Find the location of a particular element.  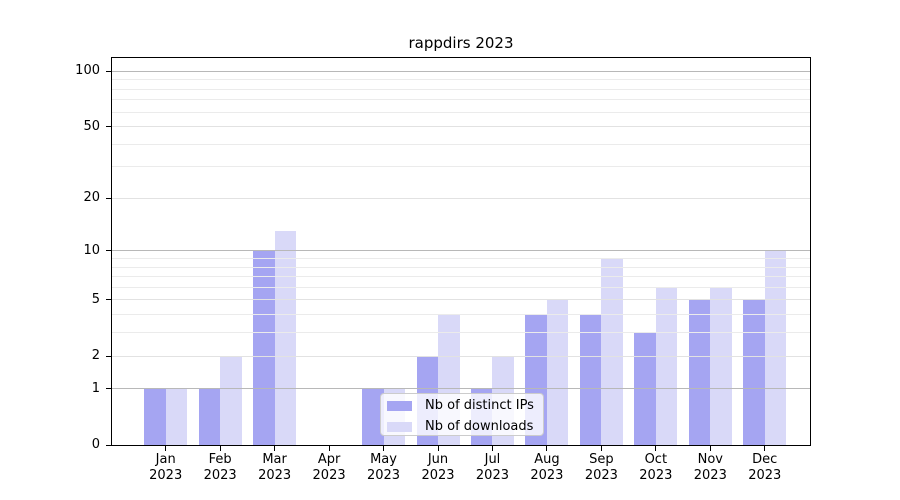

y-tick-label-10: 10 is located at coordinates (91, 250).